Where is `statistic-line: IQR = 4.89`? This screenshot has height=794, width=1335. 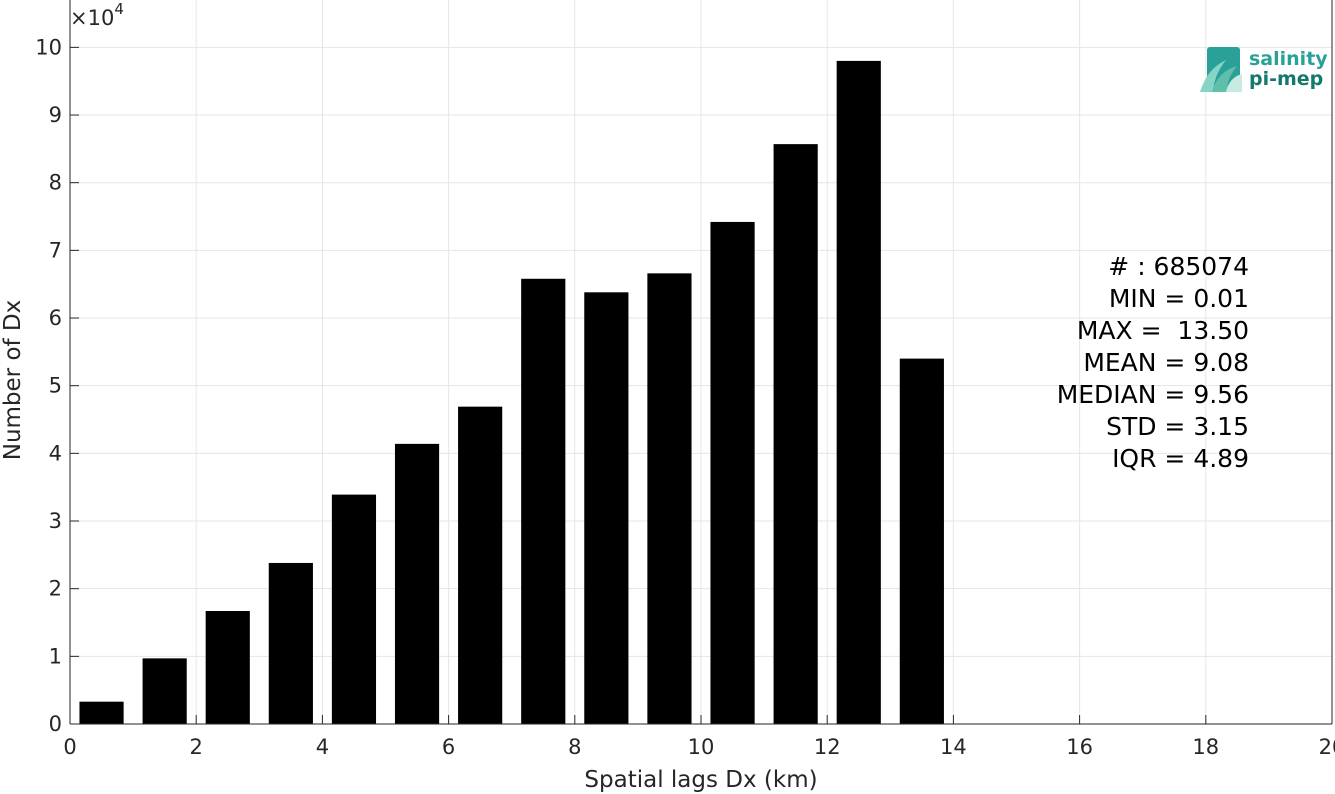 statistic-line: IQR = 4.89 is located at coordinates (1180, 458).